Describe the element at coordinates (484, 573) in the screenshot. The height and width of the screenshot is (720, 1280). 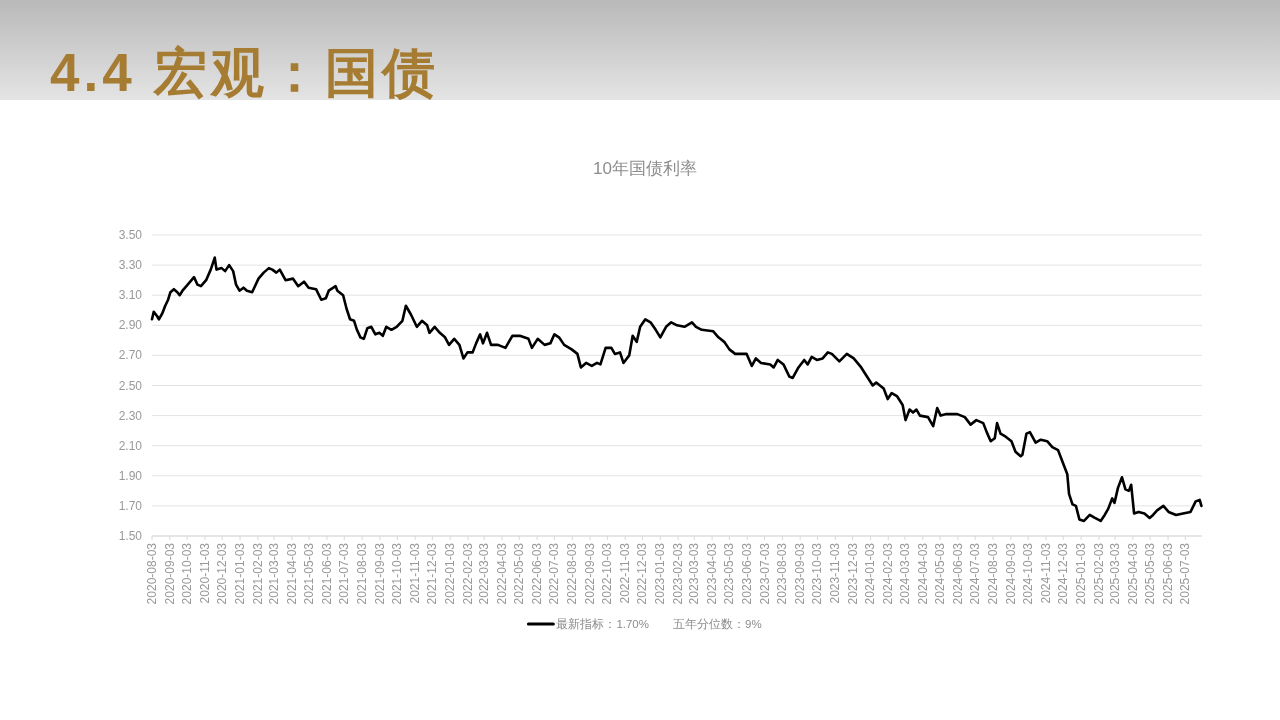
I see `x-tick-label: 2022-03-03` at that location.